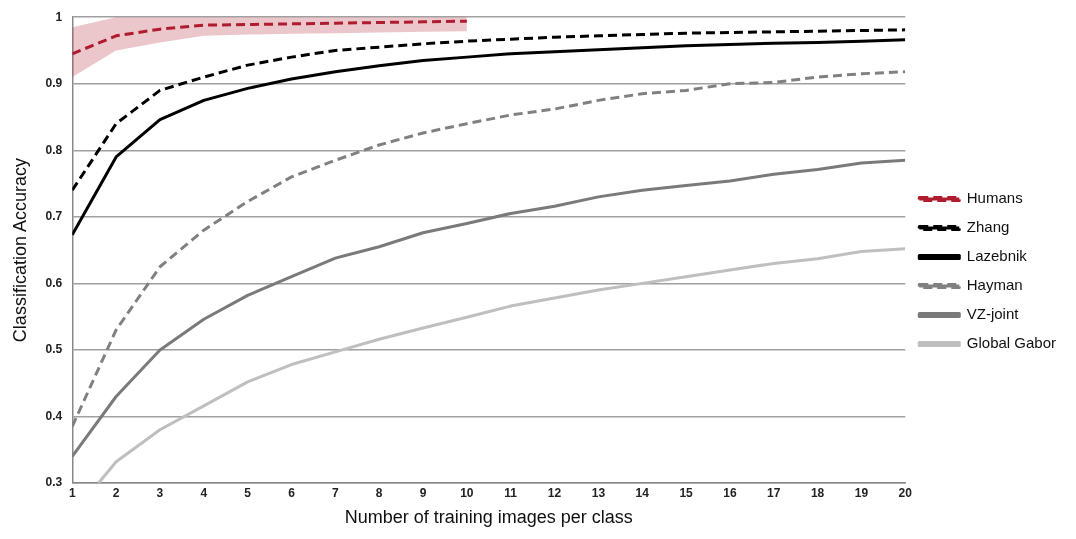  What do you see at coordinates (248, 492) in the screenshot?
I see `x-tick-label: 5` at bounding box center [248, 492].